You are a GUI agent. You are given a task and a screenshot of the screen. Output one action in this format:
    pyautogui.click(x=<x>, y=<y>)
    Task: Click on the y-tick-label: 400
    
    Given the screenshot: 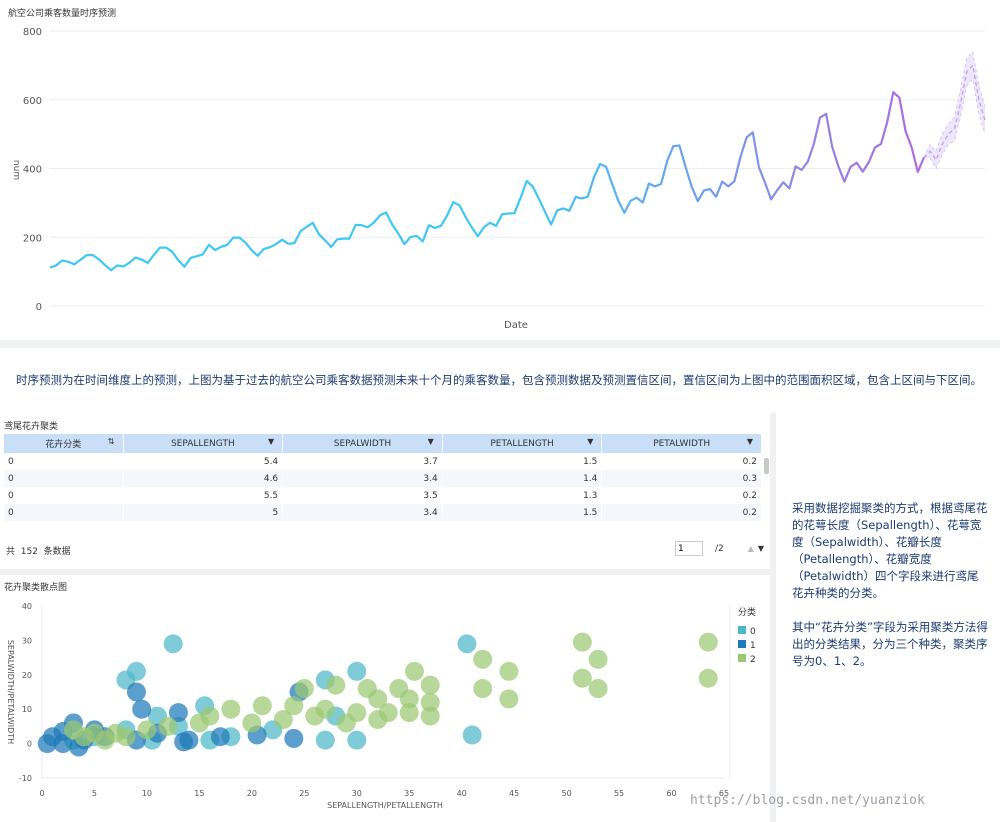 What is the action you would take?
    pyautogui.click(x=32, y=170)
    